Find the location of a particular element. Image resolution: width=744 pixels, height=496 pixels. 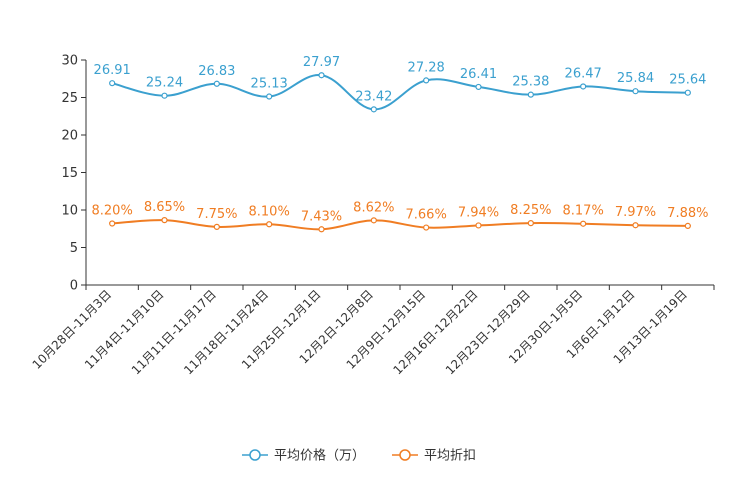

data-label: 8.10% is located at coordinates (269, 211).